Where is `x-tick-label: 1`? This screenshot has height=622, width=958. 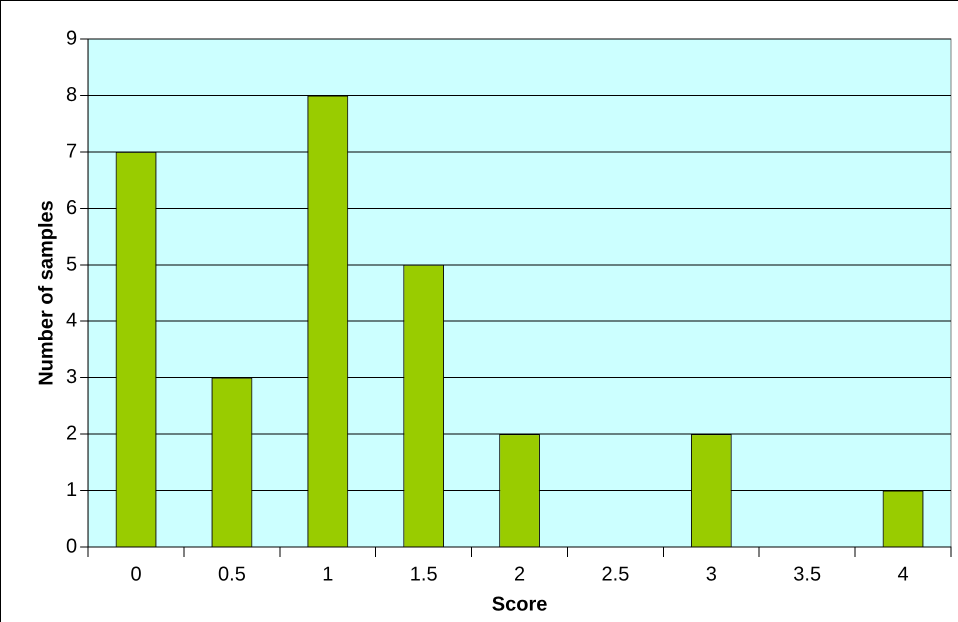
x-tick-label: 1 is located at coordinates (328, 575).